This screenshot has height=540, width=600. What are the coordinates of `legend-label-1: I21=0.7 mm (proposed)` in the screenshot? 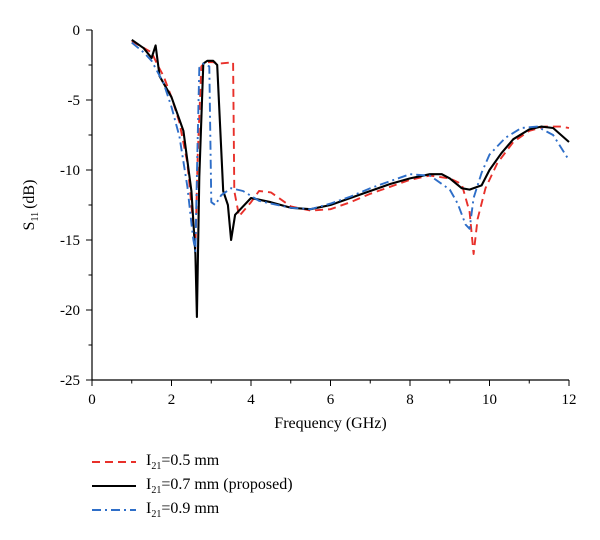 It's located at (219, 486).